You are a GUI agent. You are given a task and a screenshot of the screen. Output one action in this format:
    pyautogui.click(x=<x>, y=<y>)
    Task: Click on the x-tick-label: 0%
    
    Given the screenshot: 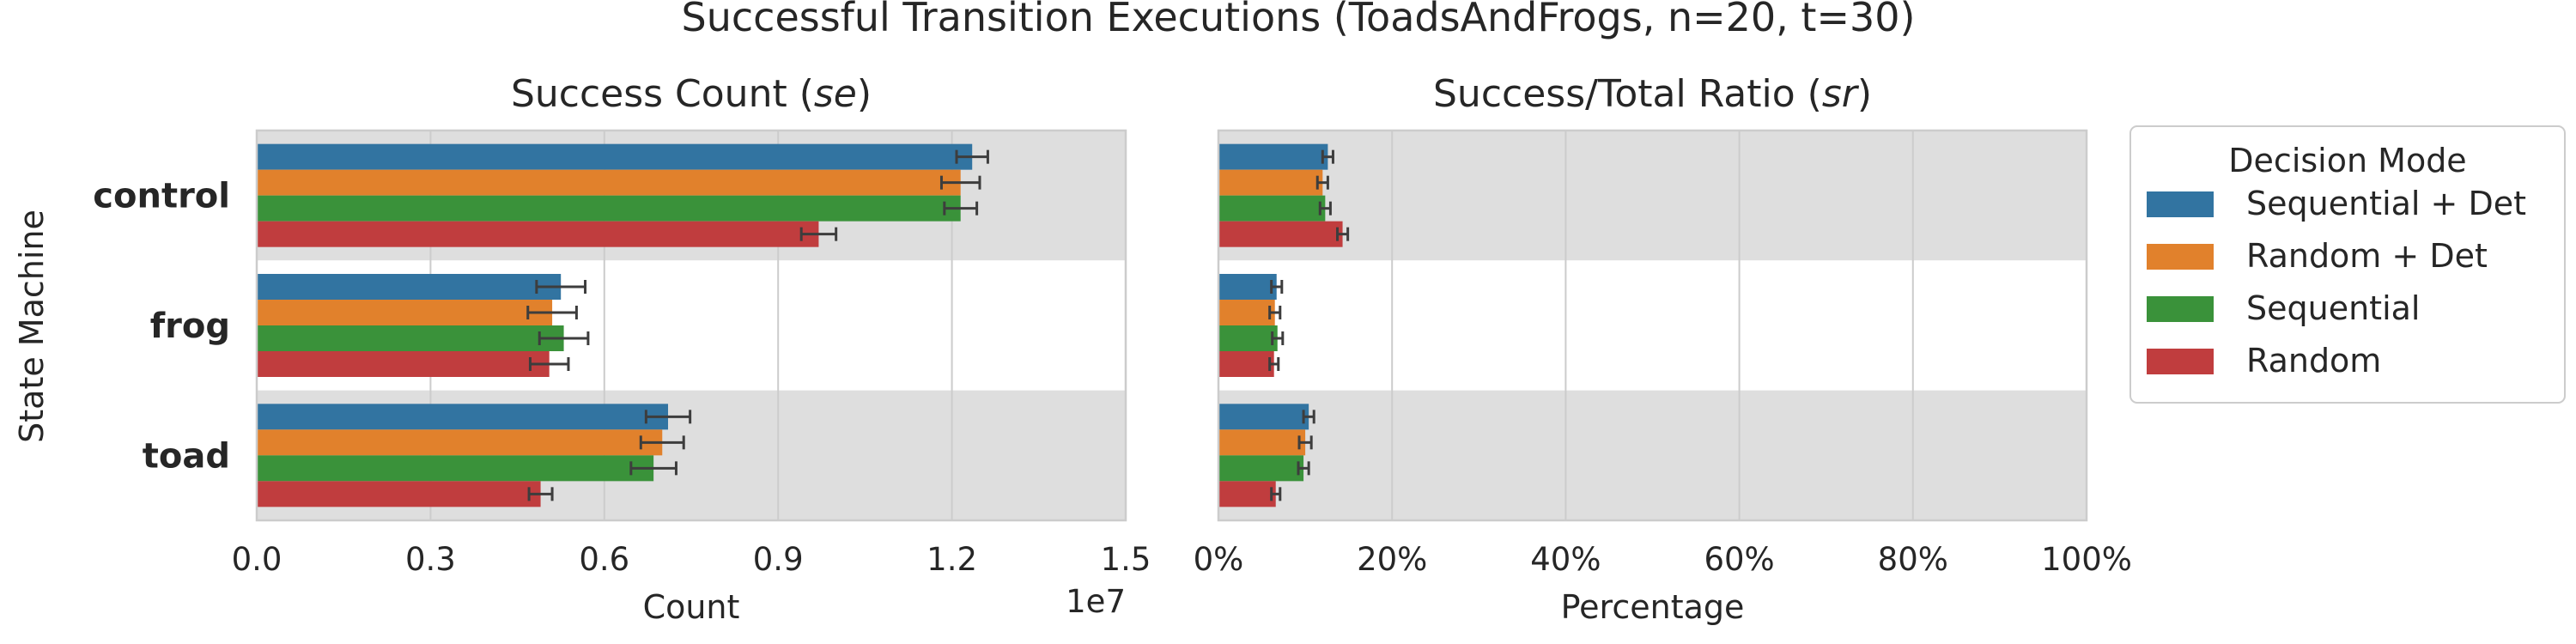 What is the action you would take?
    pyautogui.click(x=1219, y=559)
    